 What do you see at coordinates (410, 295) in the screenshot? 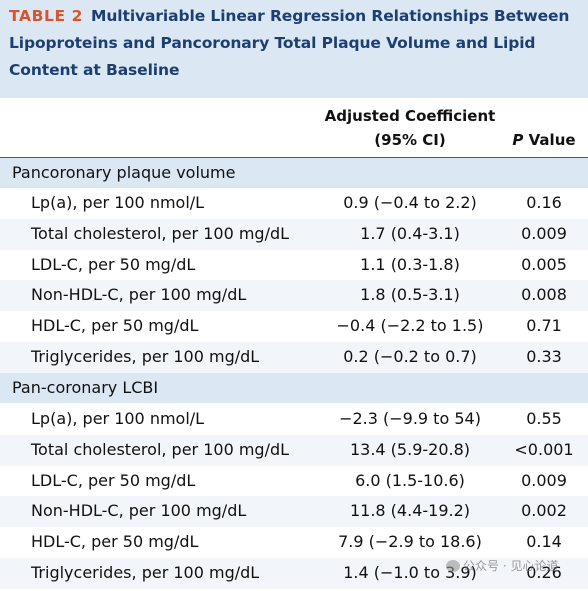
I see `row-coefficient: 1.8 (0.5-3.1)` at bounding box center [410, 295].